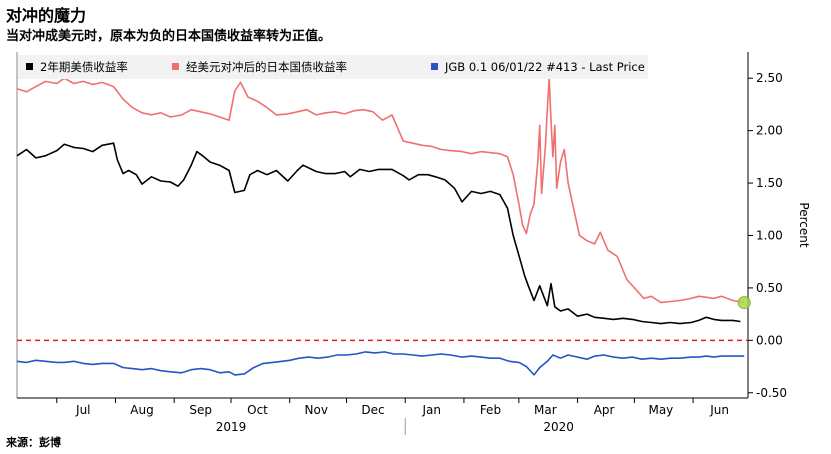  I want to click on legend-label: 经美元对冲后的日本国债收益率, so click(266, 67).